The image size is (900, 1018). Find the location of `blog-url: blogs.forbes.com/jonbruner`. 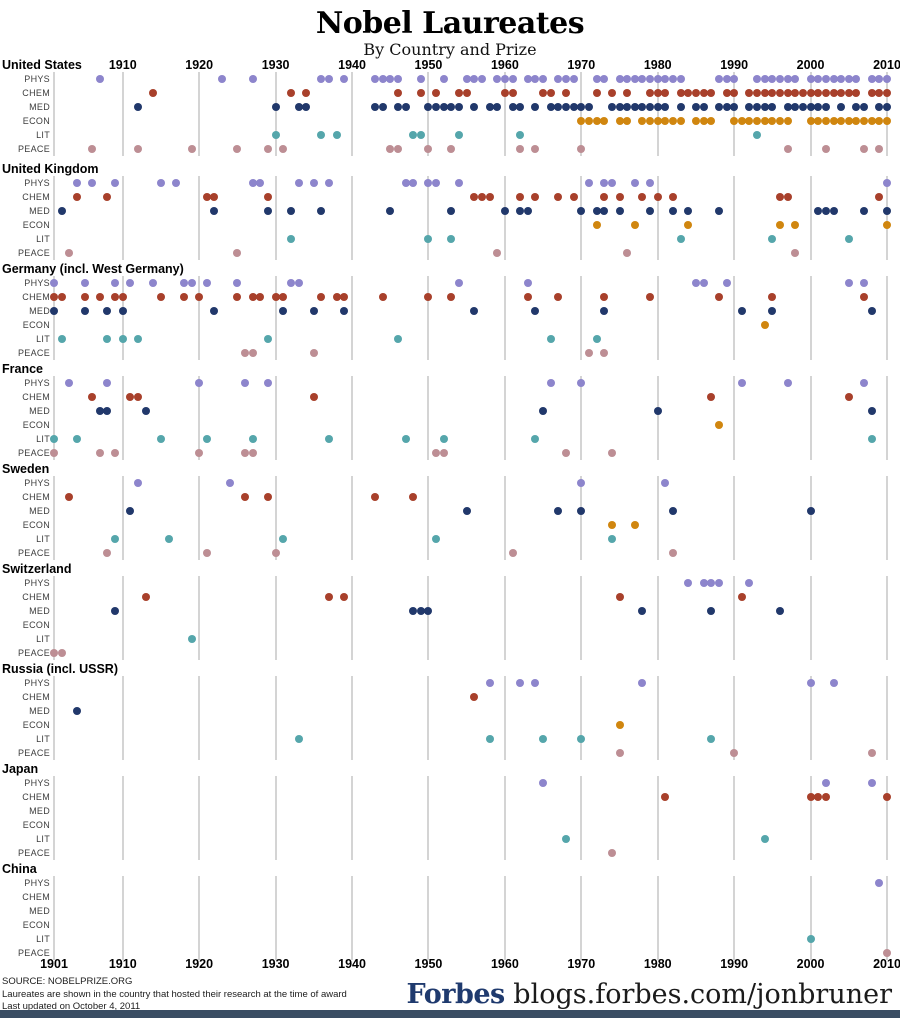

blog-url: blogs.forbes.com/jonbruner is located at coordinates (698, 994).